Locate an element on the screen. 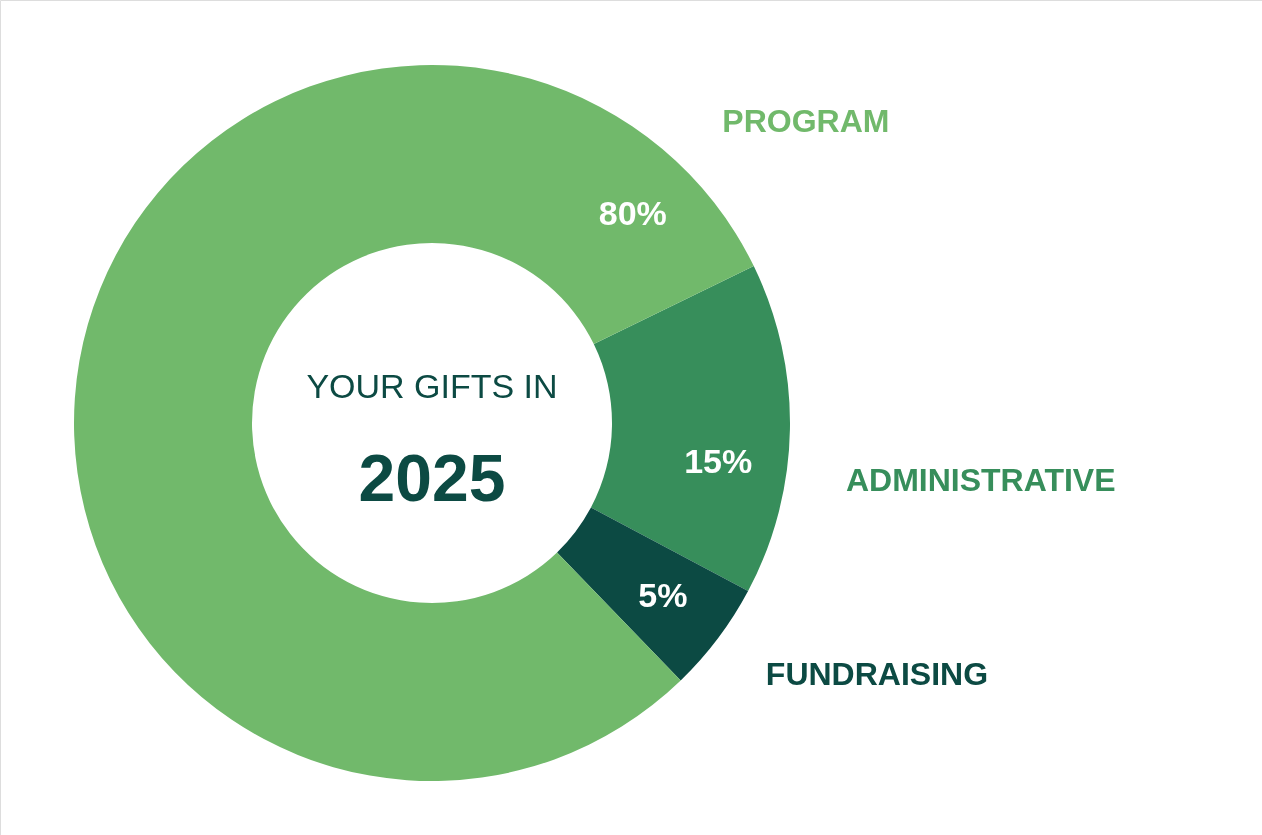 The height and width of the screenshot is (835, 1262). data-label: 80% is located at coordinates (632, 213).